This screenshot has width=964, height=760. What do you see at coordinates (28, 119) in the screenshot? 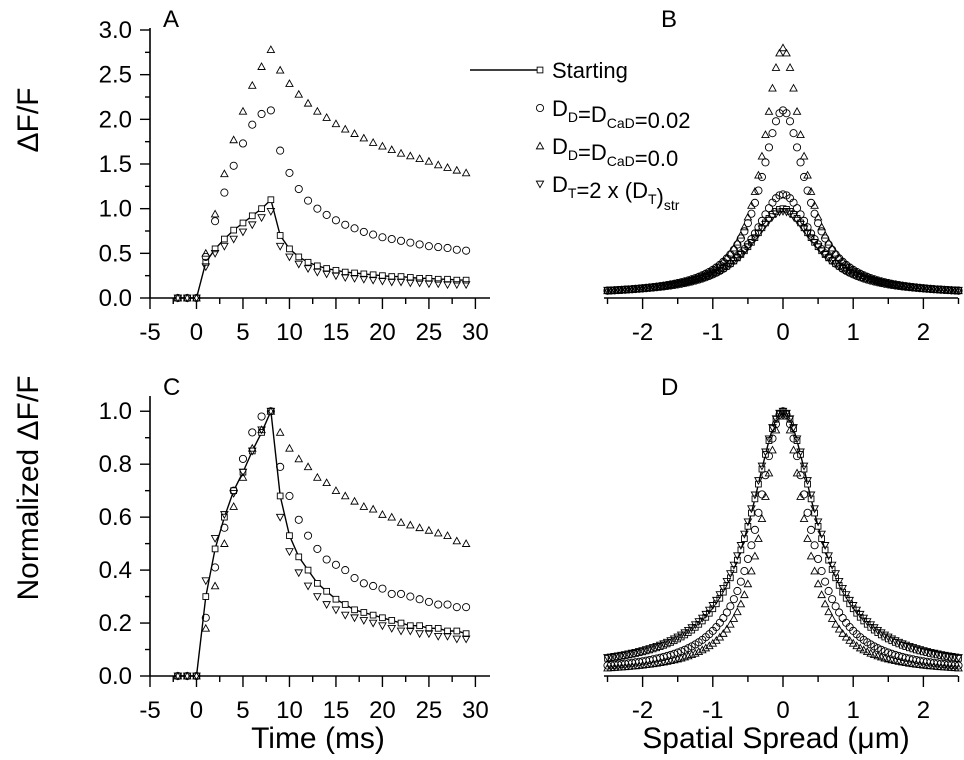
I see `y-axis-label-top: ΔF/F` at bounding box center [28, 119].